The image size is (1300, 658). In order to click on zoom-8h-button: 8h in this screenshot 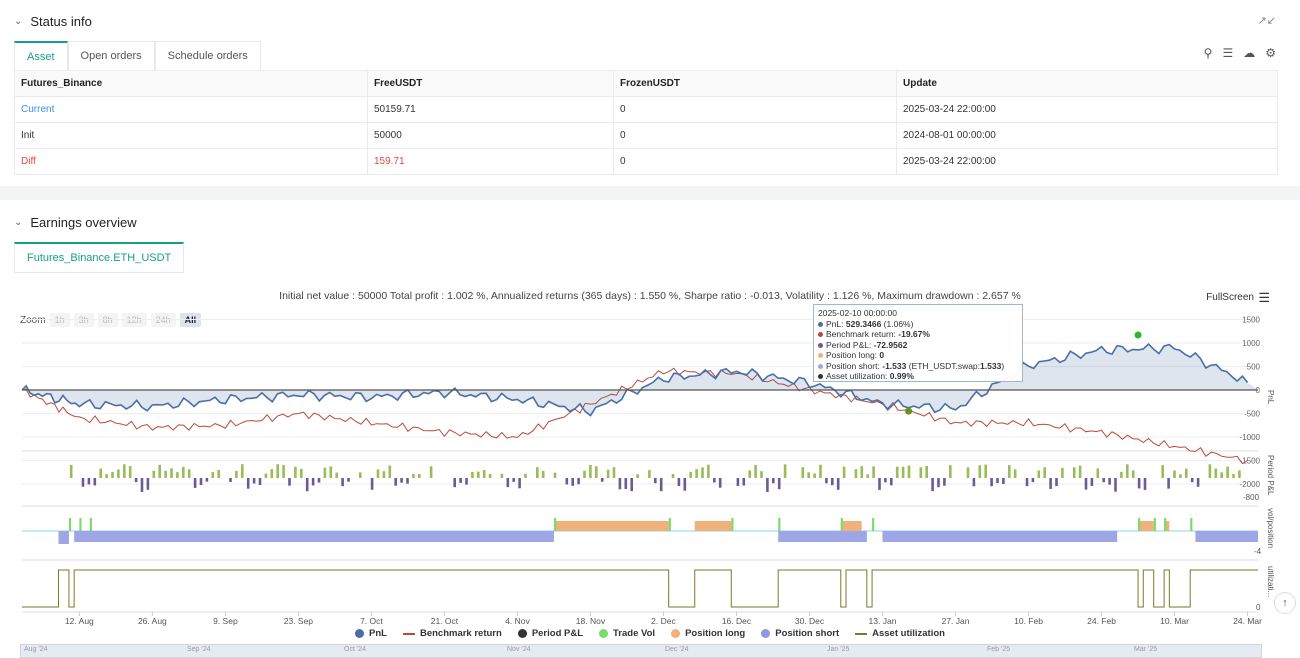, I will do `click(107, 320)`.